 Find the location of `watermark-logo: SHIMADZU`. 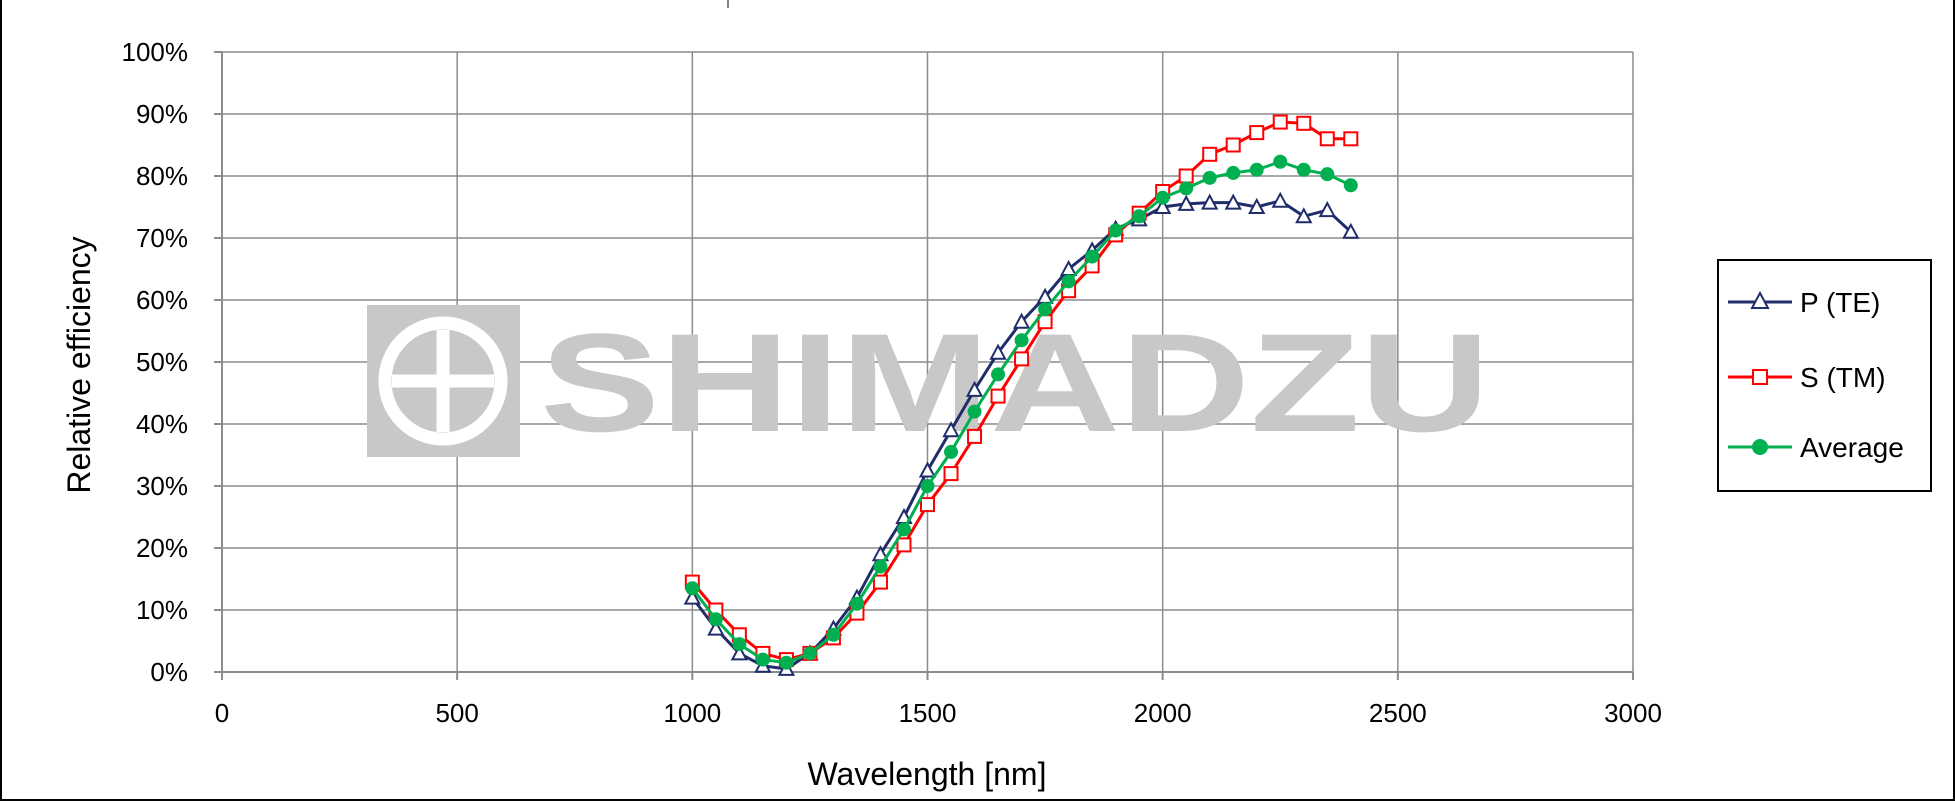

watermark-logo: SHIMADZU is located at coordinates (928, 382).